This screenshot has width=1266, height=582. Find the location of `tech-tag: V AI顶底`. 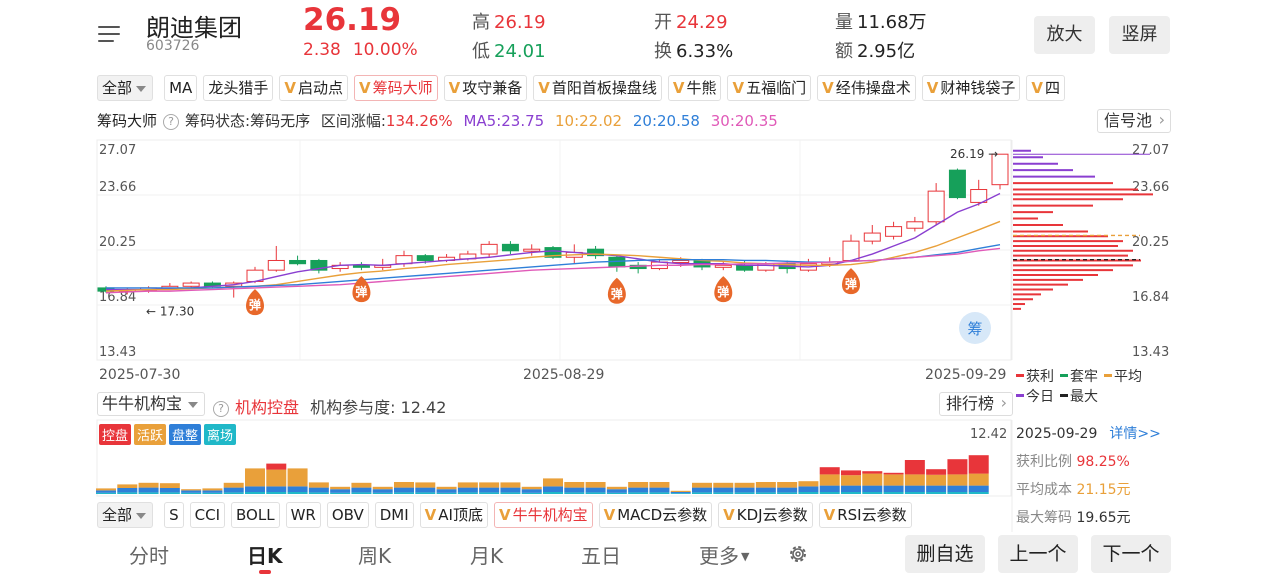

tech-tag: V AI顶底 is located at coordinates (453, 515).